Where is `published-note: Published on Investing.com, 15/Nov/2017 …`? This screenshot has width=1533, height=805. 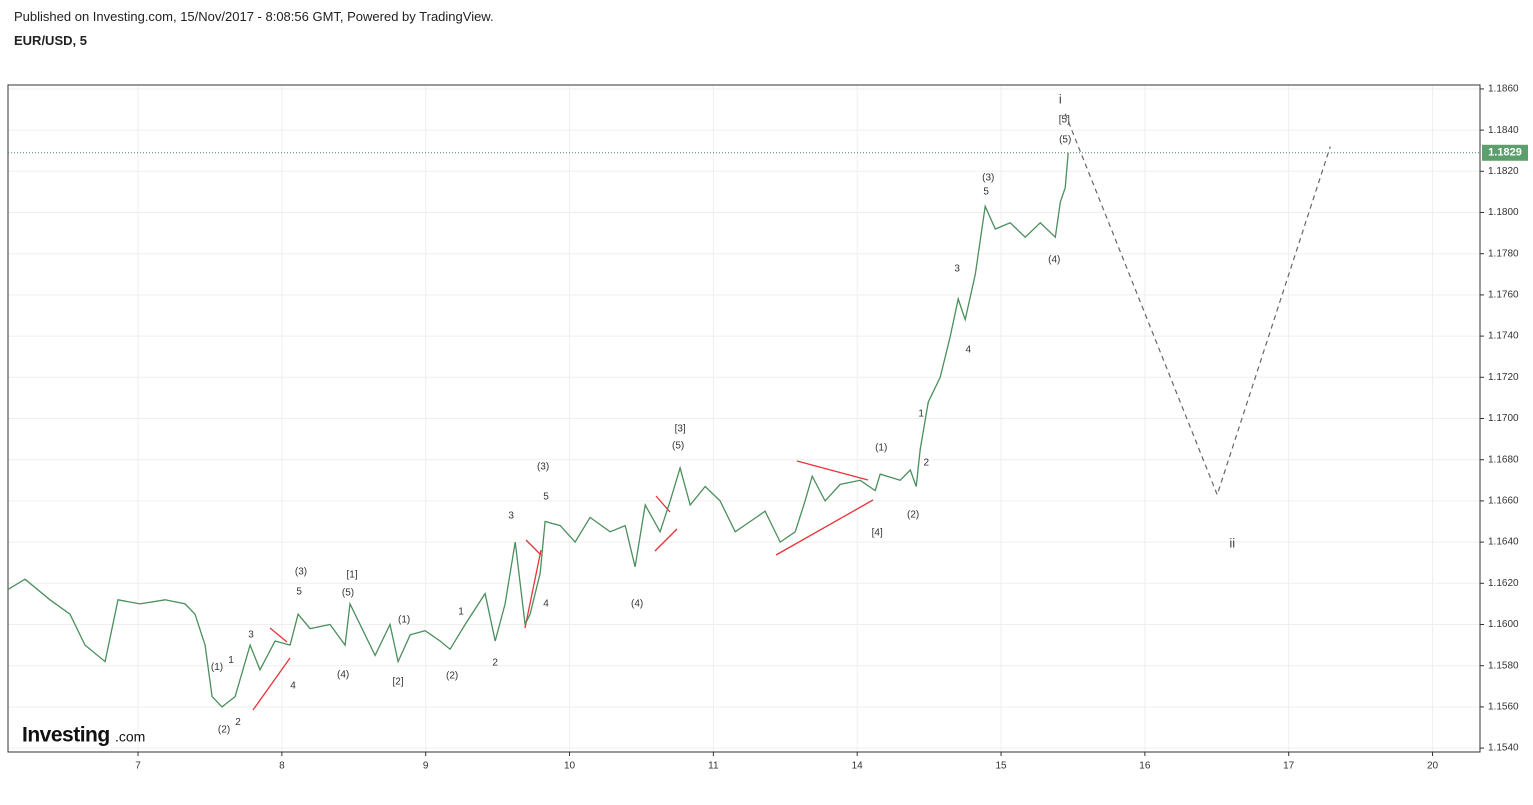 published-note: Published on Investing.com, 15/Nov/2017 … is located at coordinates (254, 16).